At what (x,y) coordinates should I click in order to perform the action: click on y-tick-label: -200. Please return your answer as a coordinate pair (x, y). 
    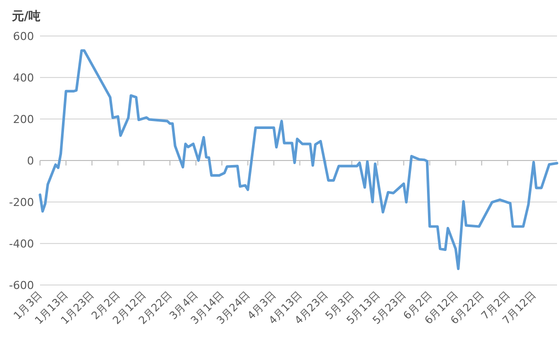
    Looking at the image, I should click on (21, 202).